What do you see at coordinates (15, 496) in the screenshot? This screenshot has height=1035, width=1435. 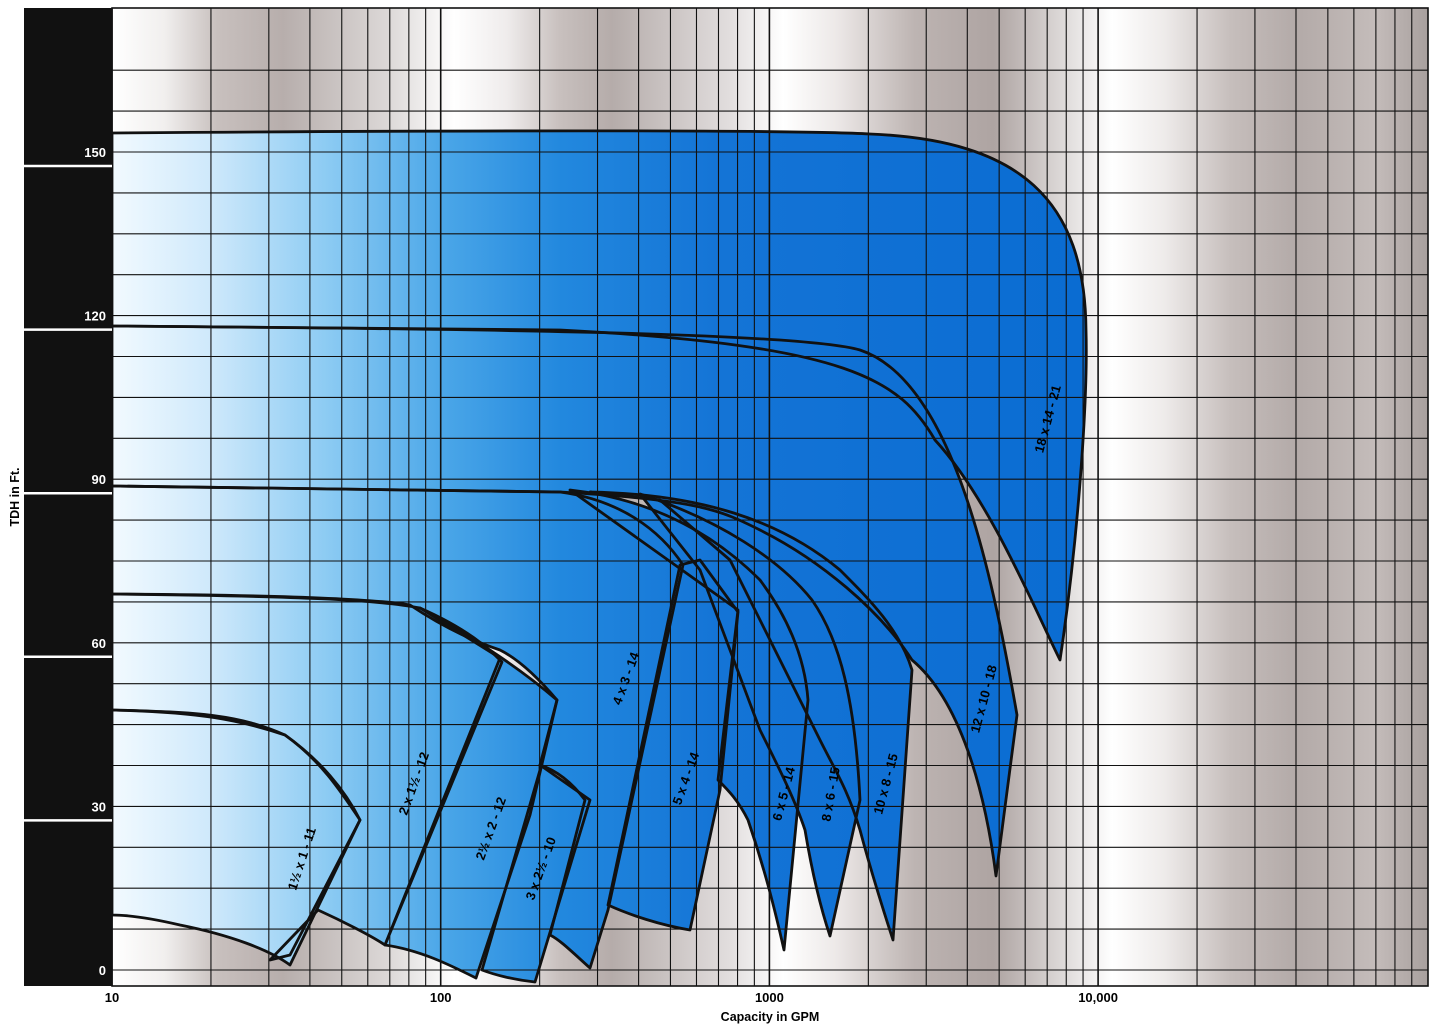 I see `y-axis-title: TDH in Ft.` at bounding box center [15, 496].